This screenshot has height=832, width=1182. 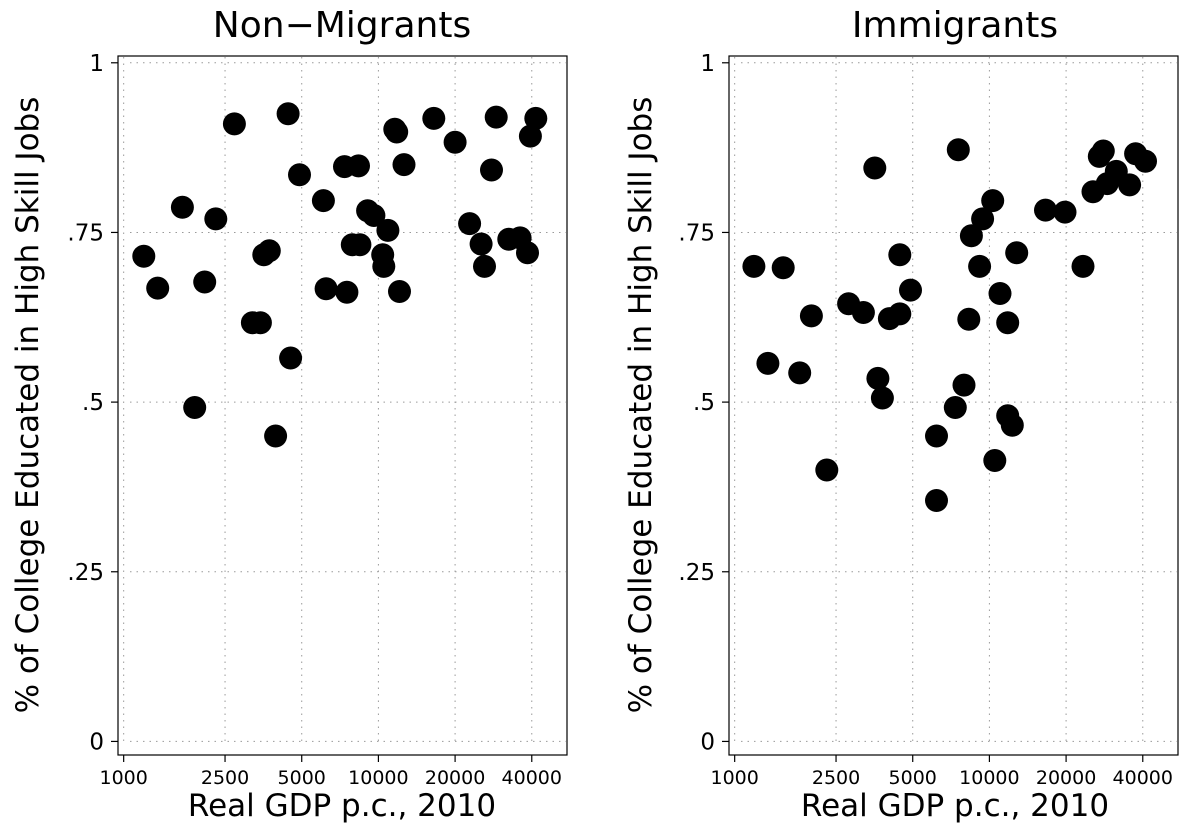 I want to click on chart-title: Immigrants, so click(x=955, y=25).